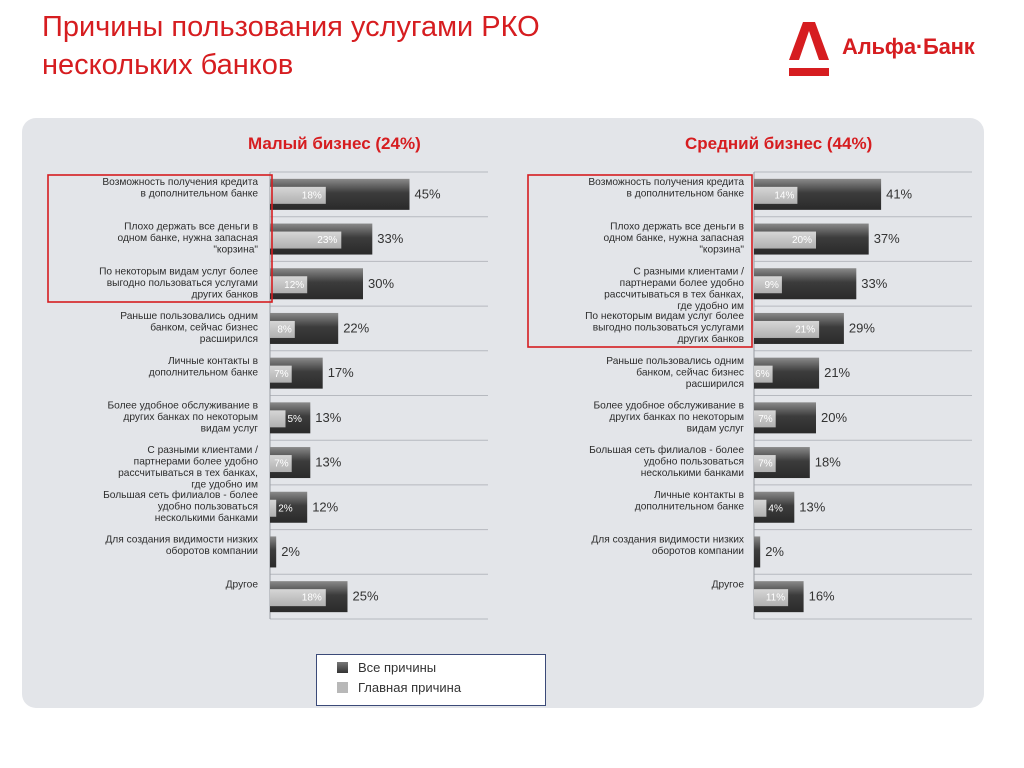  What do you see at coordinates (775, 598) in the screenshot?
I see `data-label-main: 11%` at bounding box center [775, 598].